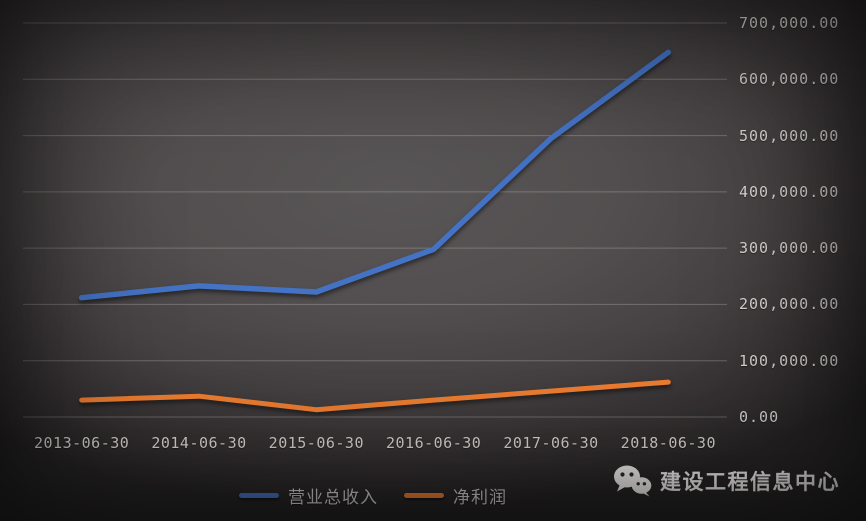  What do you see at coordinates (789, 191) in the screenshot?
I see `y-tick-label: 400,000.00` at bounding box center [789, 191].